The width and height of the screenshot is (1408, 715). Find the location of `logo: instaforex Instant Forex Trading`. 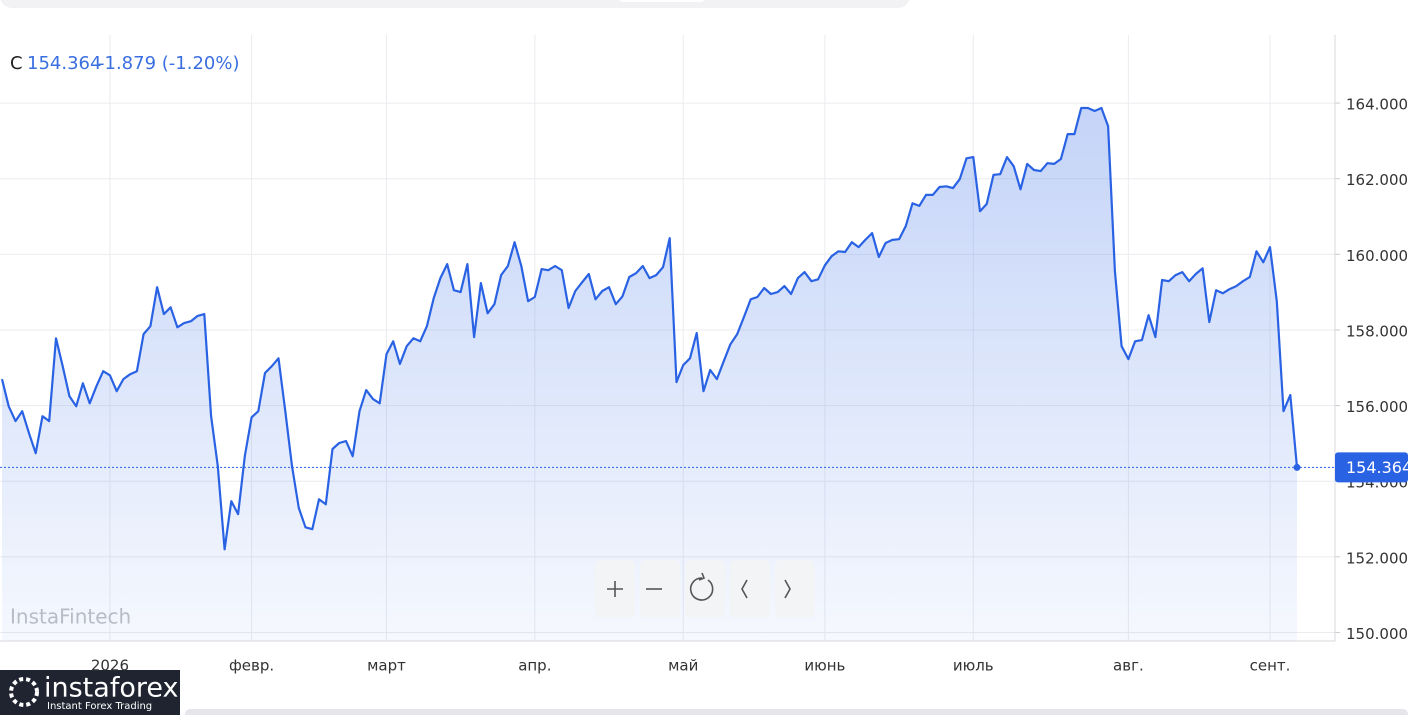

logo: instaforex Instant Forex Trading is located at coordinates (90, 692).